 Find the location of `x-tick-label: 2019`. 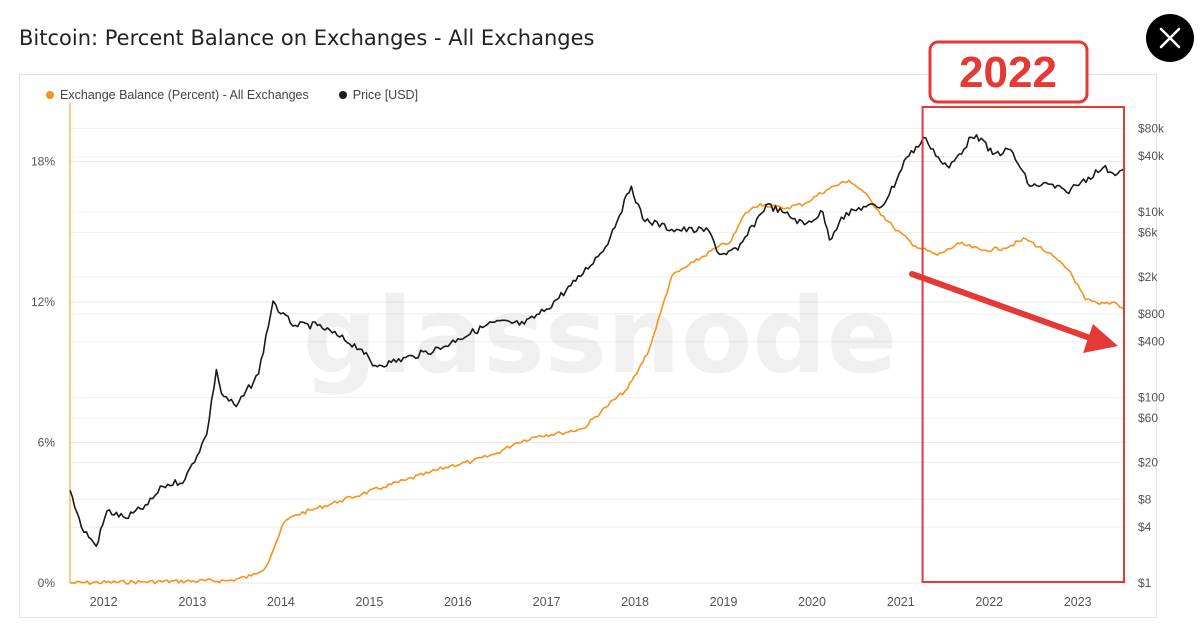

x-tick-label: 2019 is located at coordinates (724, 602).